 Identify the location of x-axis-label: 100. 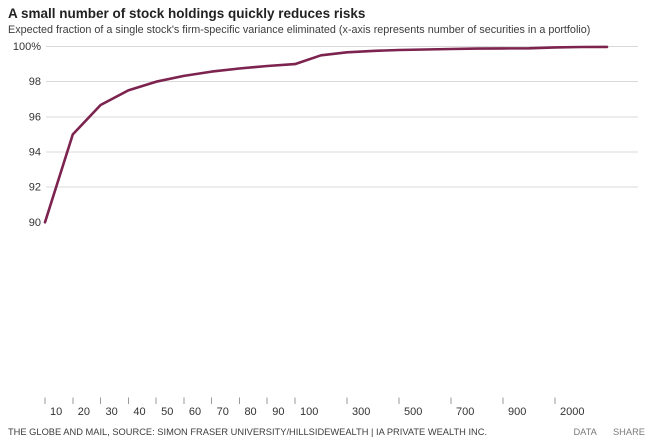
(309, 412).